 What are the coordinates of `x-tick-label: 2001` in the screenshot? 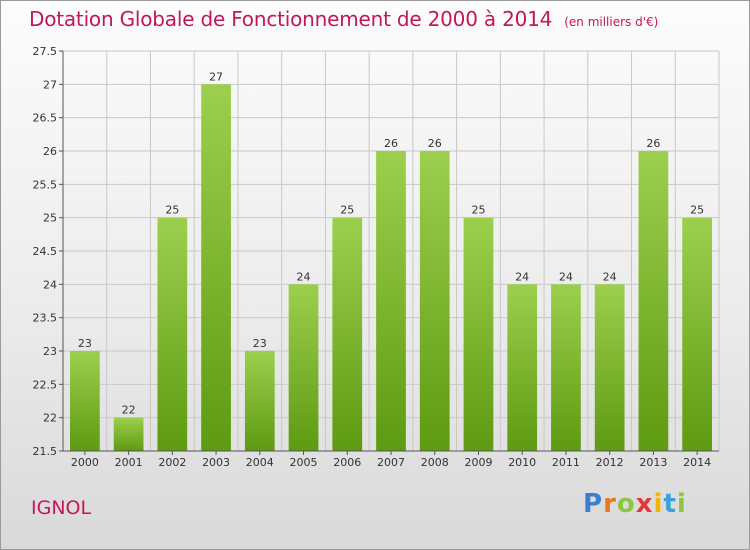 It's located at (129, 462).